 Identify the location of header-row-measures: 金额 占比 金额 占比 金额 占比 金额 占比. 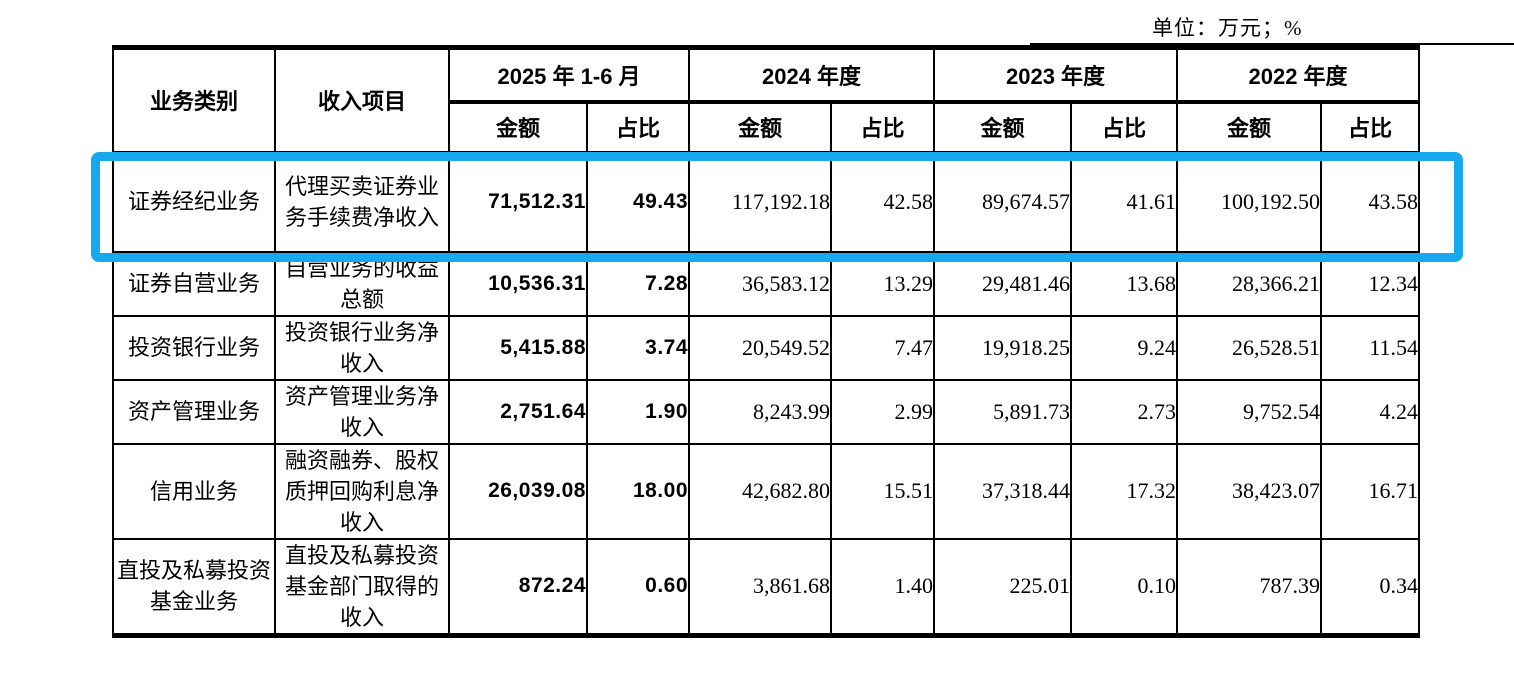
(767, 126).